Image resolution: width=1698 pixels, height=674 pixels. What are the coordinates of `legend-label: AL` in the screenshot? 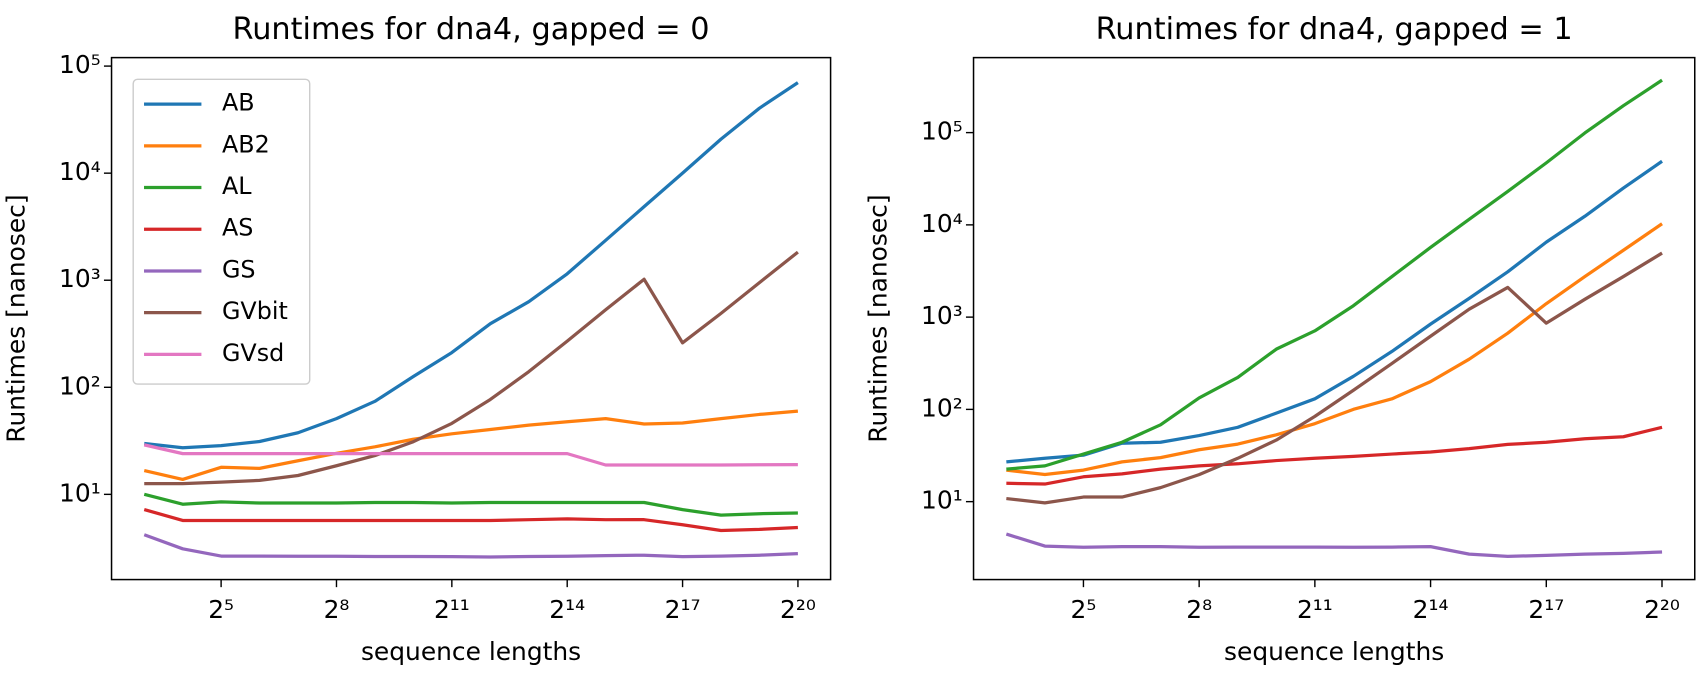 It's located at (237, 186).